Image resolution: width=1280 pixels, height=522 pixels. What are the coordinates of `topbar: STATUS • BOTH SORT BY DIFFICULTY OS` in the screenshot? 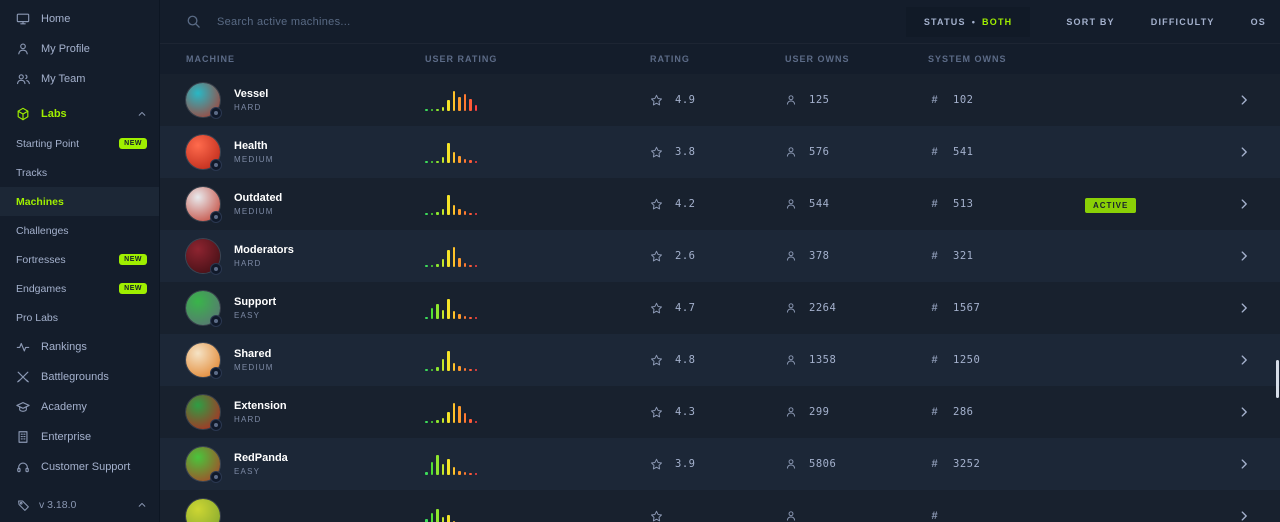 It's located at (720, 22).